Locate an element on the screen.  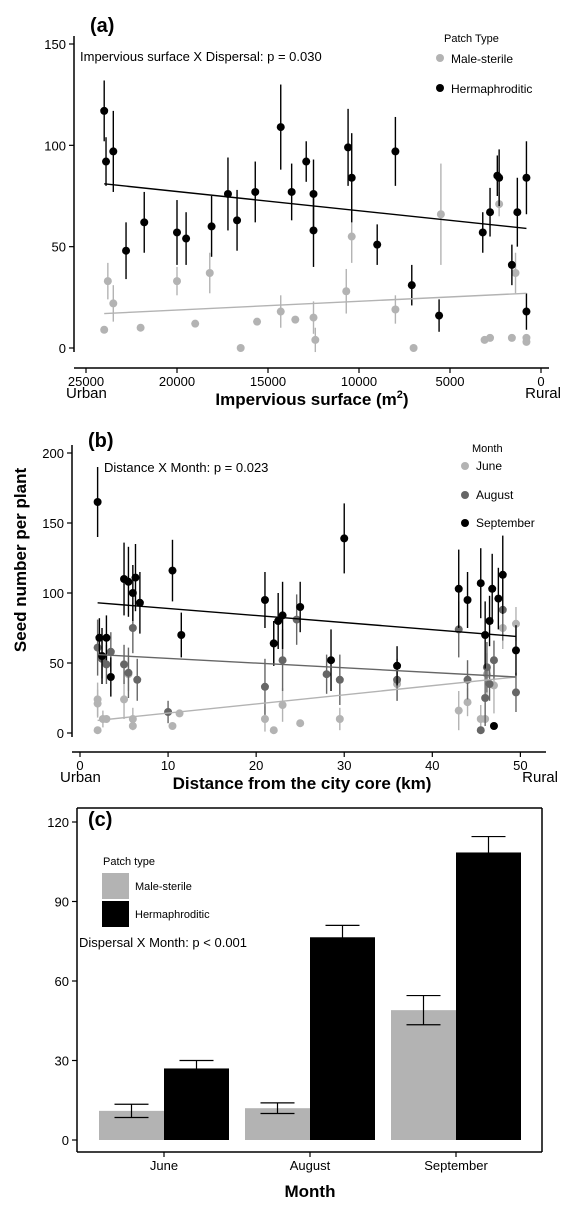
x-tick-label: 30 is located at coordinates (344, 765).